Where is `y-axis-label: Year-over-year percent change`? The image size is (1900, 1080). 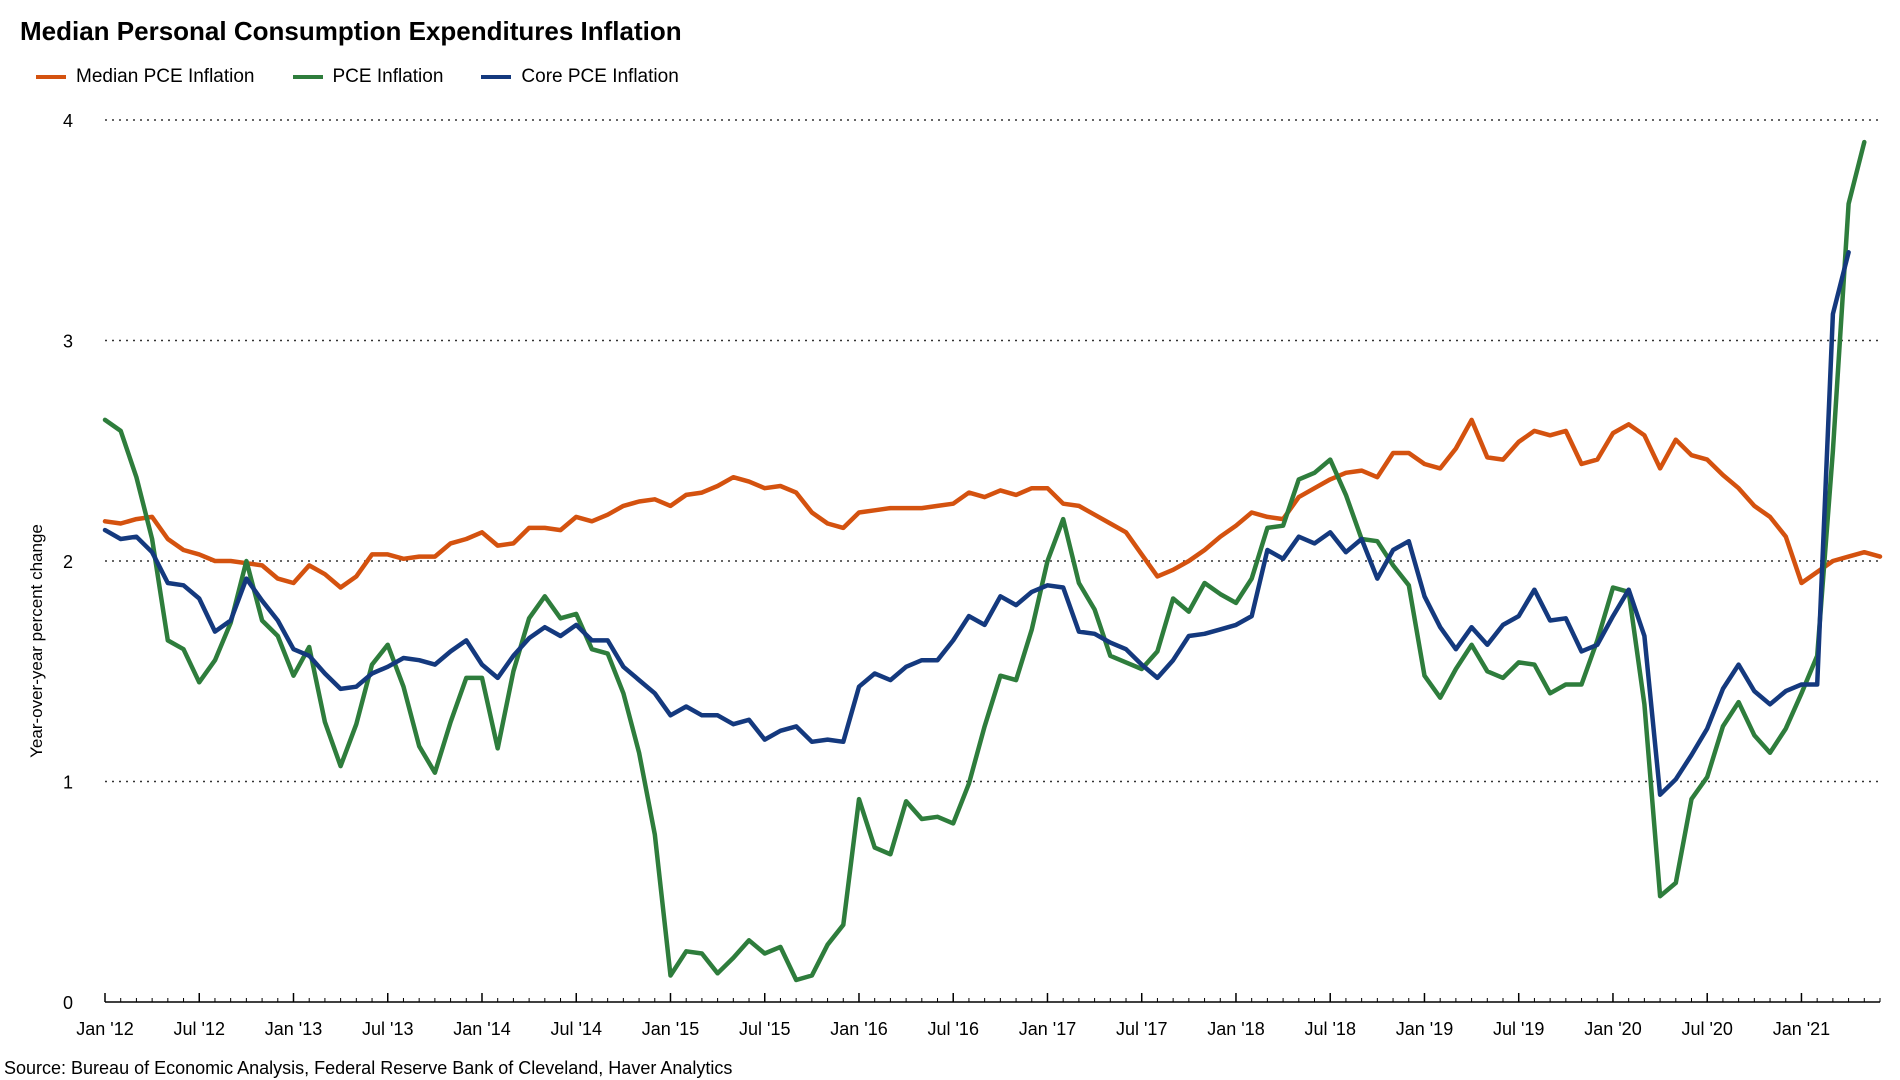 y-axis-label: Year-over-year percent change is located at coordinates (36, 641).